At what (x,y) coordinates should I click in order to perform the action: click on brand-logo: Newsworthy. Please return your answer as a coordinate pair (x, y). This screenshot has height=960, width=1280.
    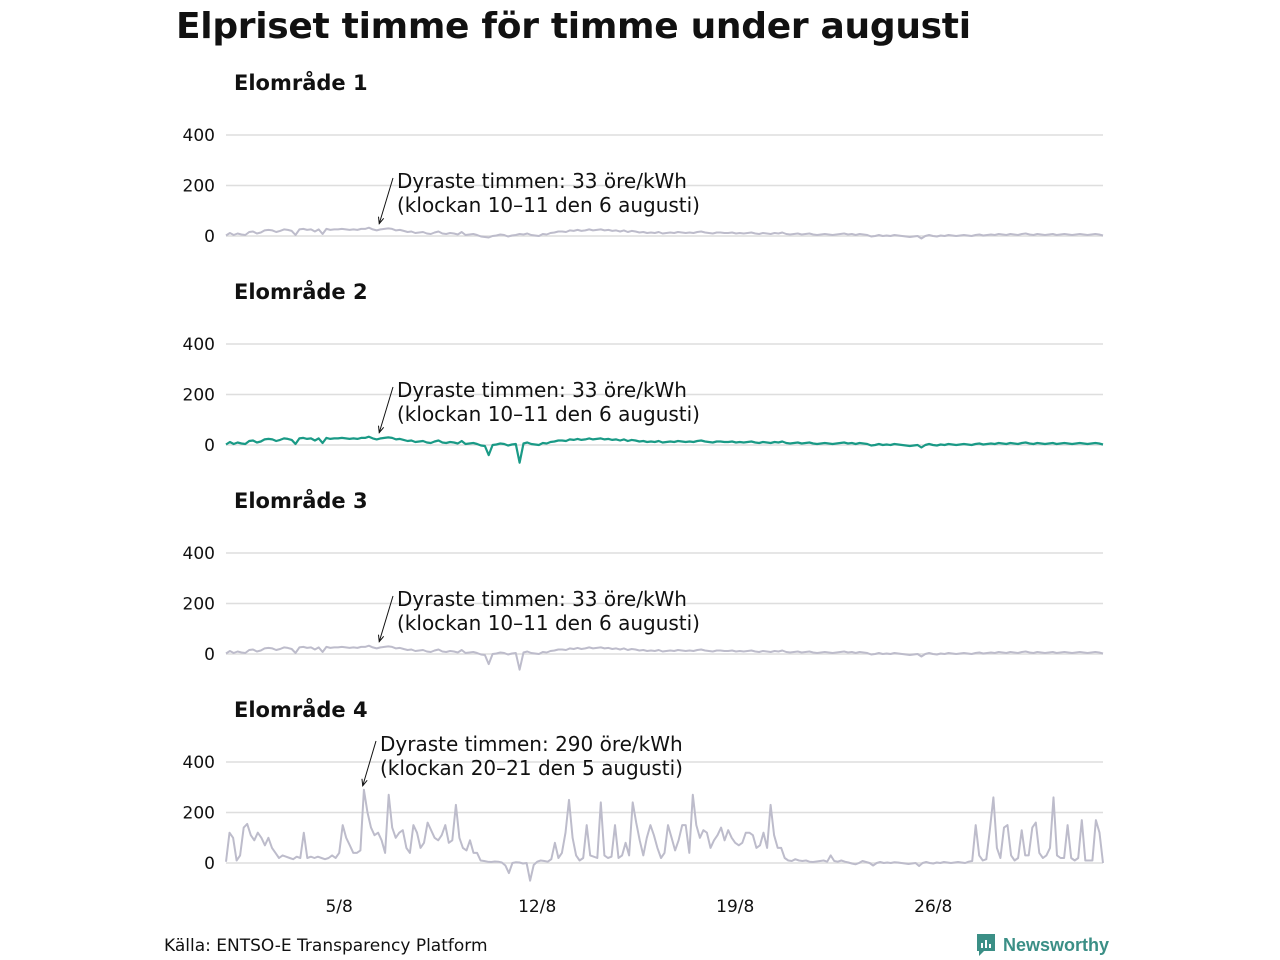
    Looking at the image, I should click on (1042, 945).